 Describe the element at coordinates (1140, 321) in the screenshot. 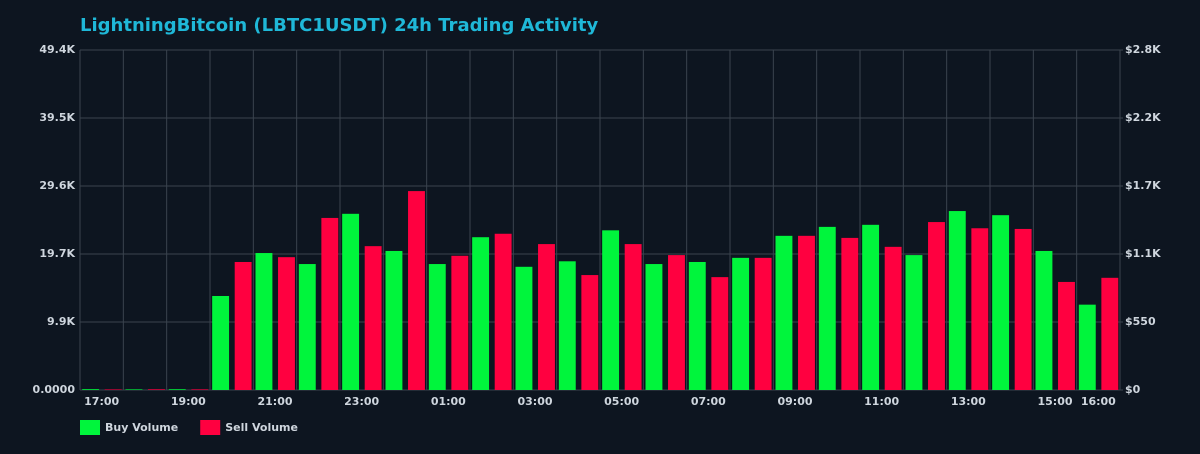

I see `y2-tick-label: $550` at that location.